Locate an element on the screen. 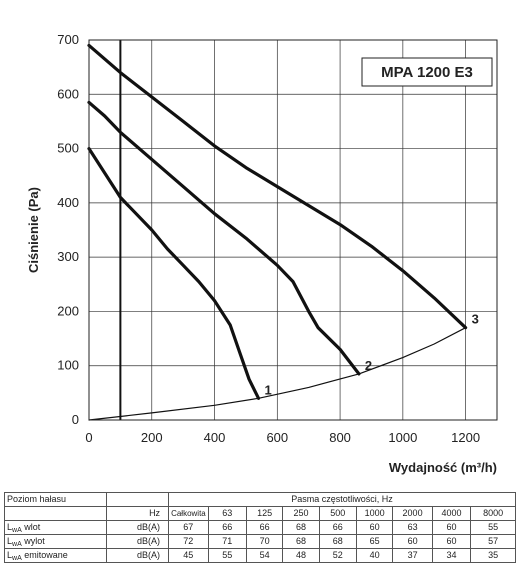 Image resolution: width=520 pixels, height=576 pixels. column-header: 125 is located at coordinates (264, 513).